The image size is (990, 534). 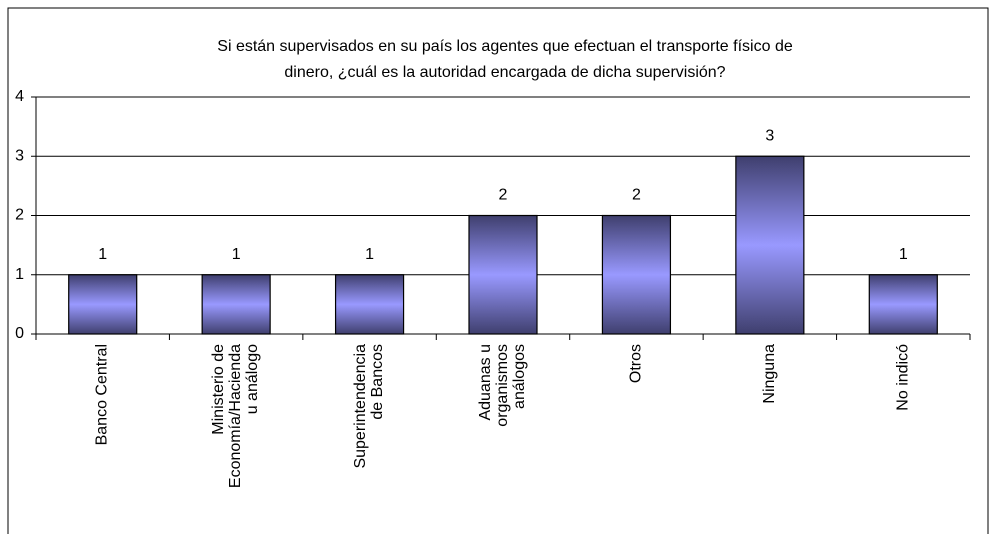 What do you see at coordinates (19, 274) in the screenshot?
I see `y-tick-label: 1` at bounding box center [19, 274].